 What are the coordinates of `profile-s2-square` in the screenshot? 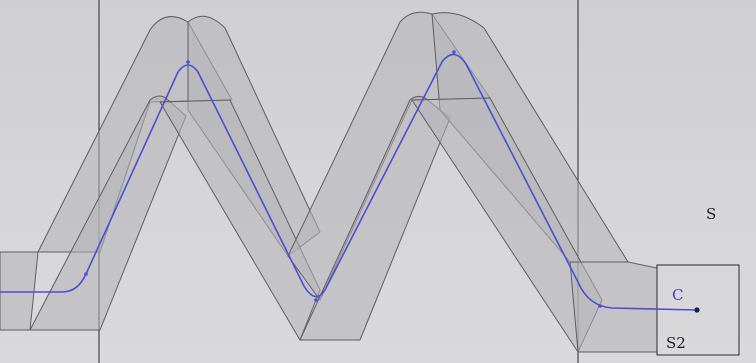 It's located at (698, 310).